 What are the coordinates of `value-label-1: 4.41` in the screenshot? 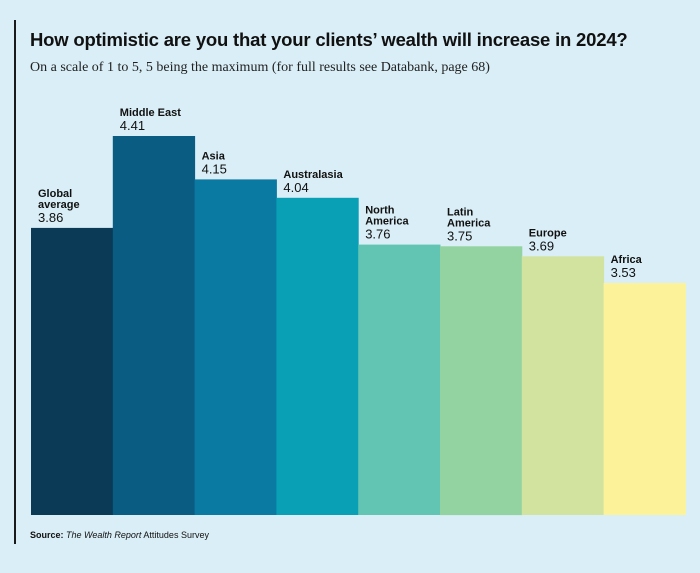 It's located at (132, 125).